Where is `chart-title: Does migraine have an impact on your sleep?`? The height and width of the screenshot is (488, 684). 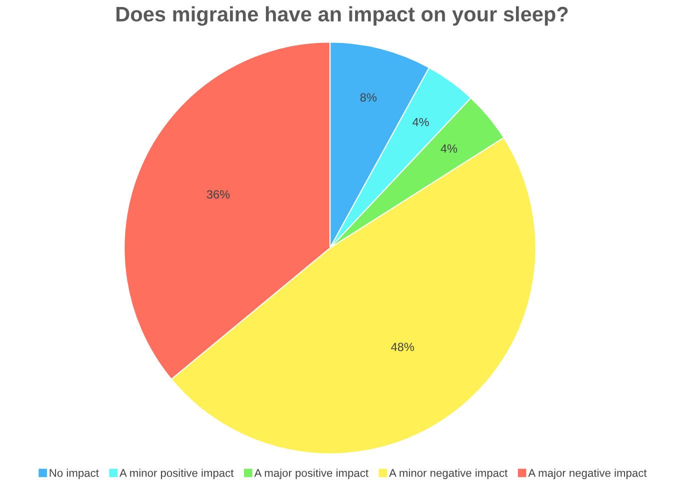
chart-title: Does migraine have an impact on your sleep? is located at coordinates (342, 16).